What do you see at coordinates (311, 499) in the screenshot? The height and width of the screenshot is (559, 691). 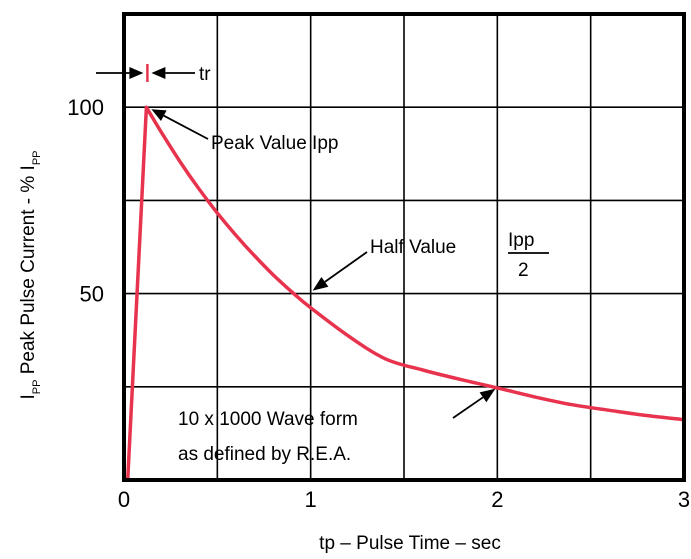 I see `x-tick-label: 1` at bounding box center [311, 499].